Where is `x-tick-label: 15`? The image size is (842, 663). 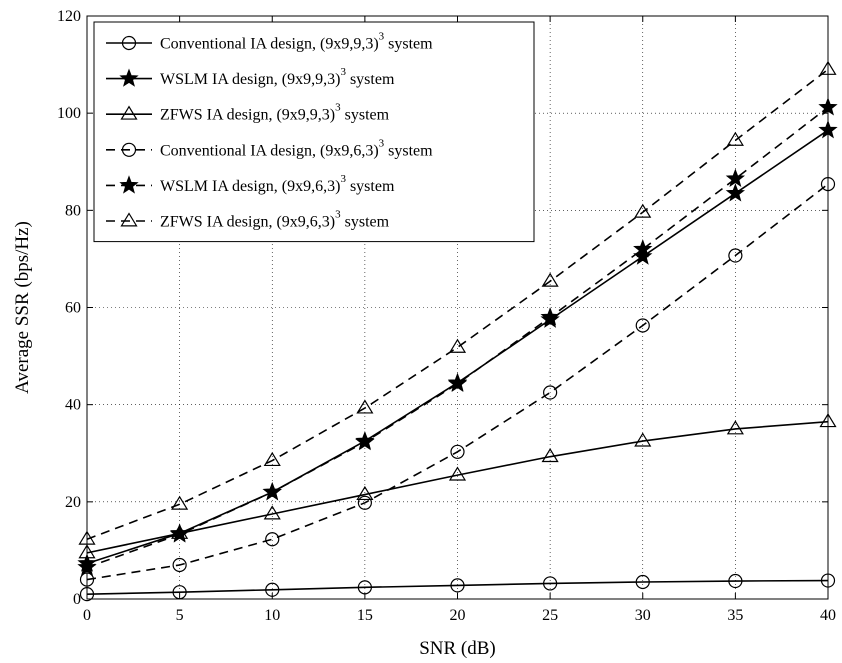
x-tick-label: 15 is located at coordinates (365, 615).